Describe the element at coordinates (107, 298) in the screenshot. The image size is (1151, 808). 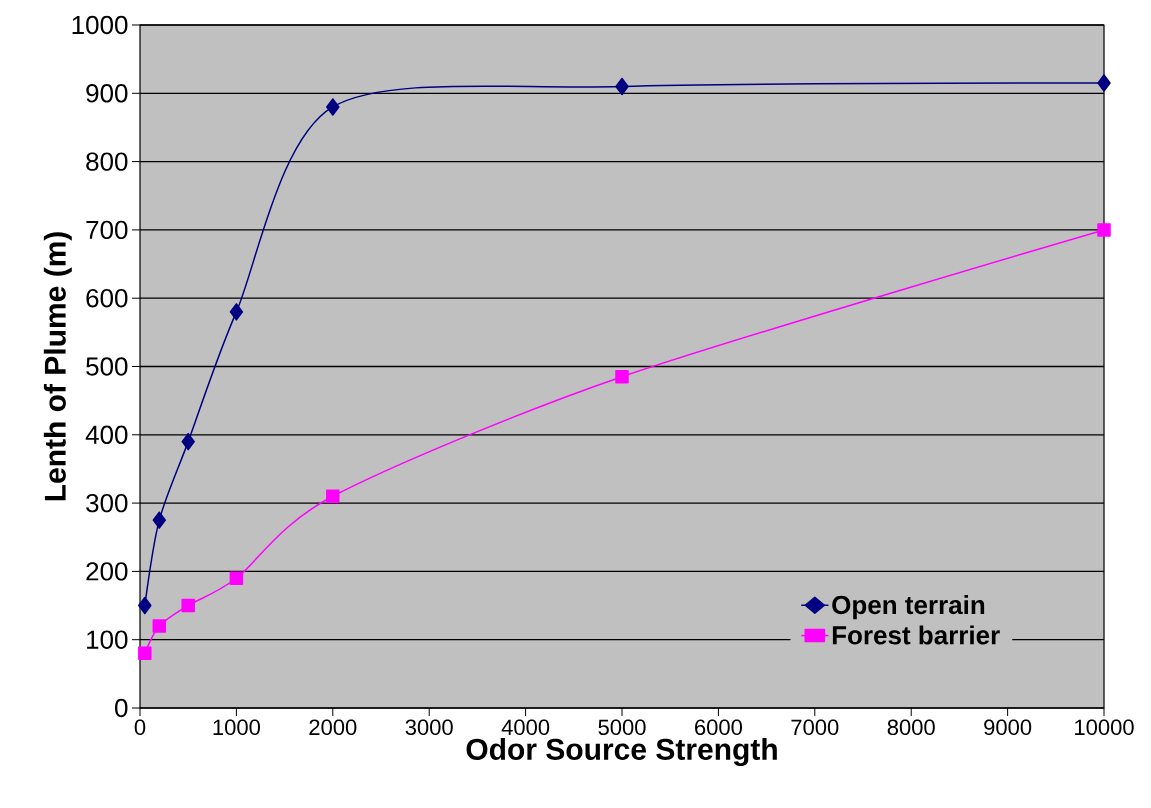
I see `y-tick-label: 600` at that location.